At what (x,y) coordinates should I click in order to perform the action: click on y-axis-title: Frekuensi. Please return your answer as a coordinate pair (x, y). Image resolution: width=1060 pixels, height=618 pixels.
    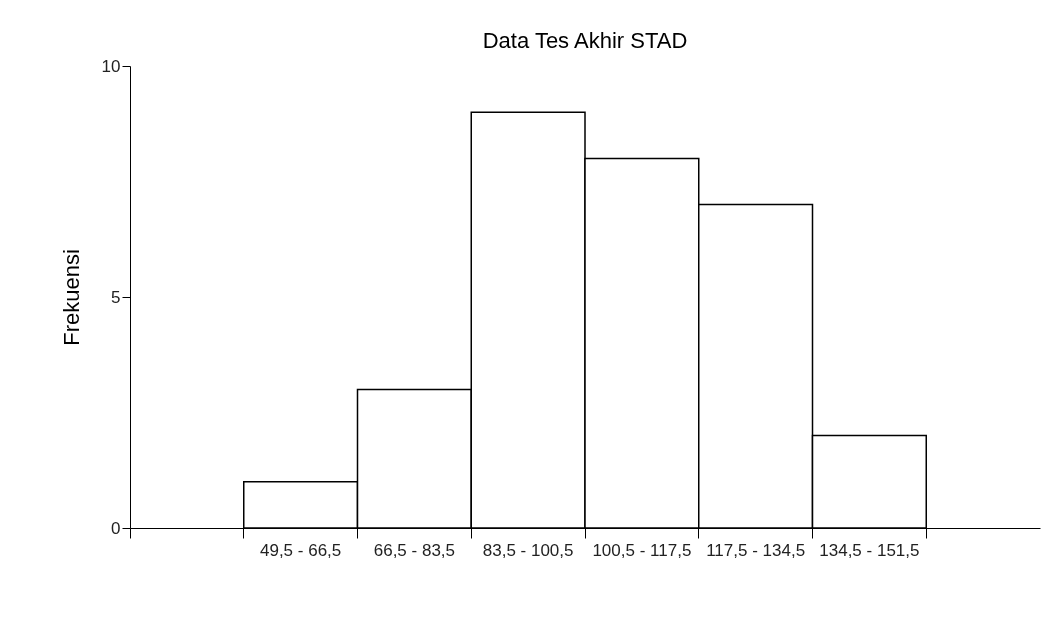
    Looking at the image, I should click on (71, 297).